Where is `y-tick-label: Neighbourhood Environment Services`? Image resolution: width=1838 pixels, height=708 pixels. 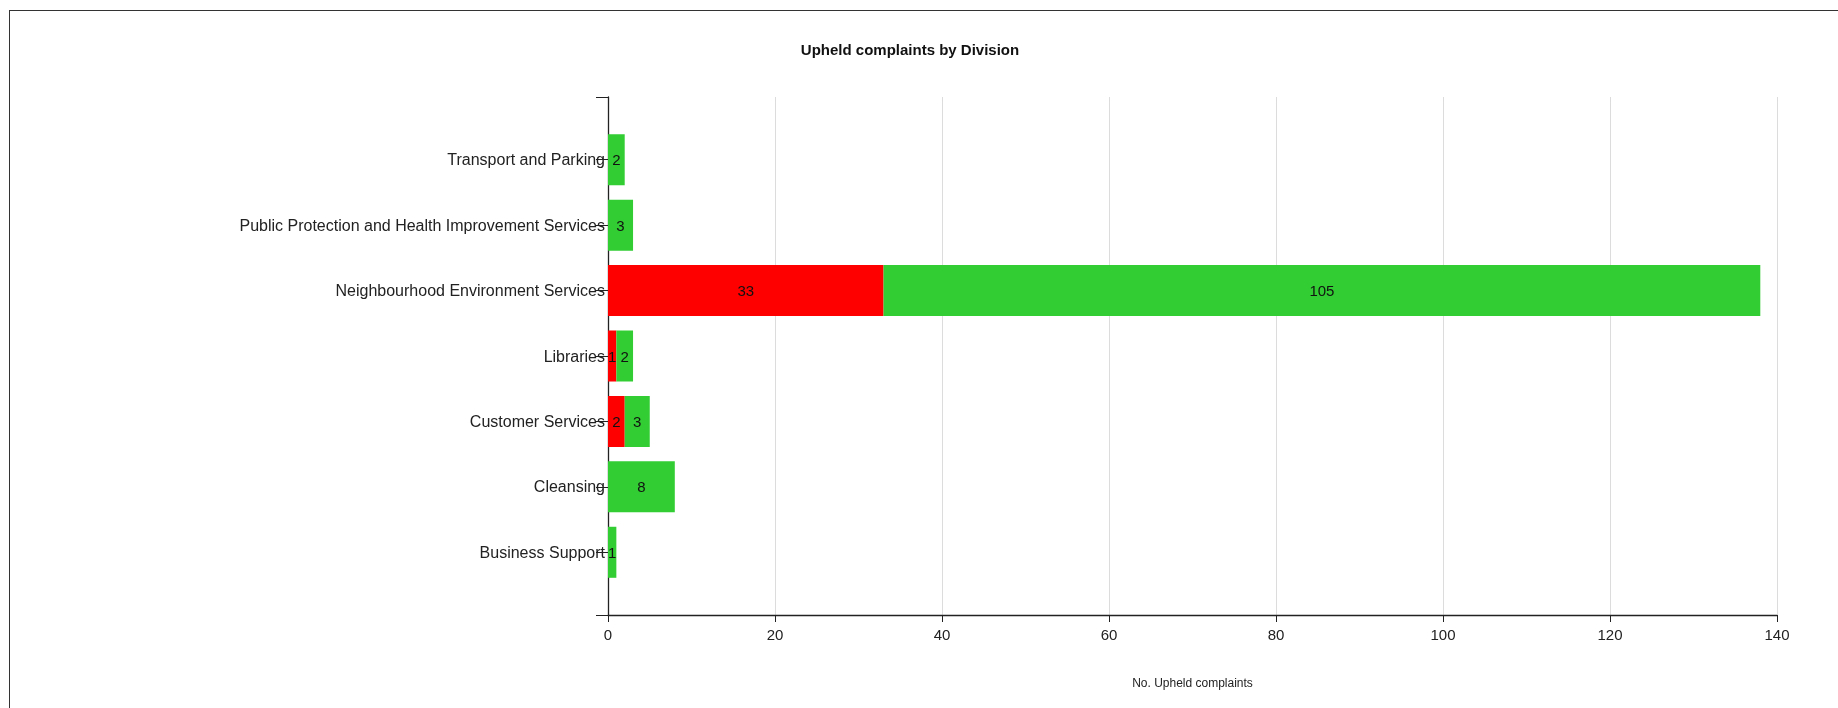
y-tick-label: Neighbourhood Environment Services is located at coordinates (470, 291).